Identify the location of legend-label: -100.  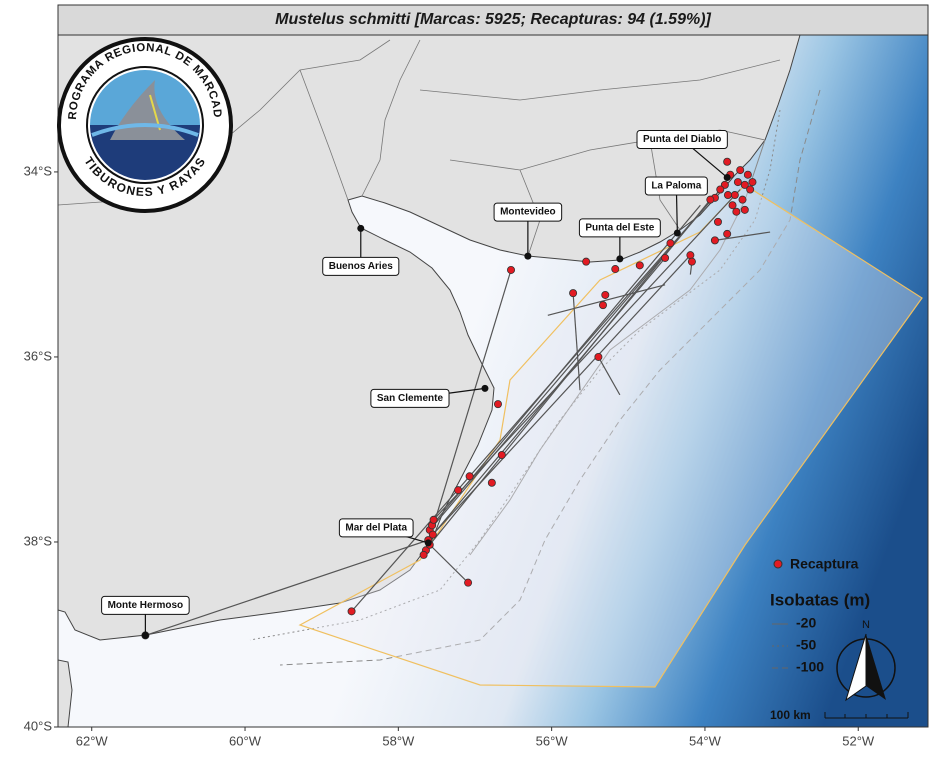
(810, 667).